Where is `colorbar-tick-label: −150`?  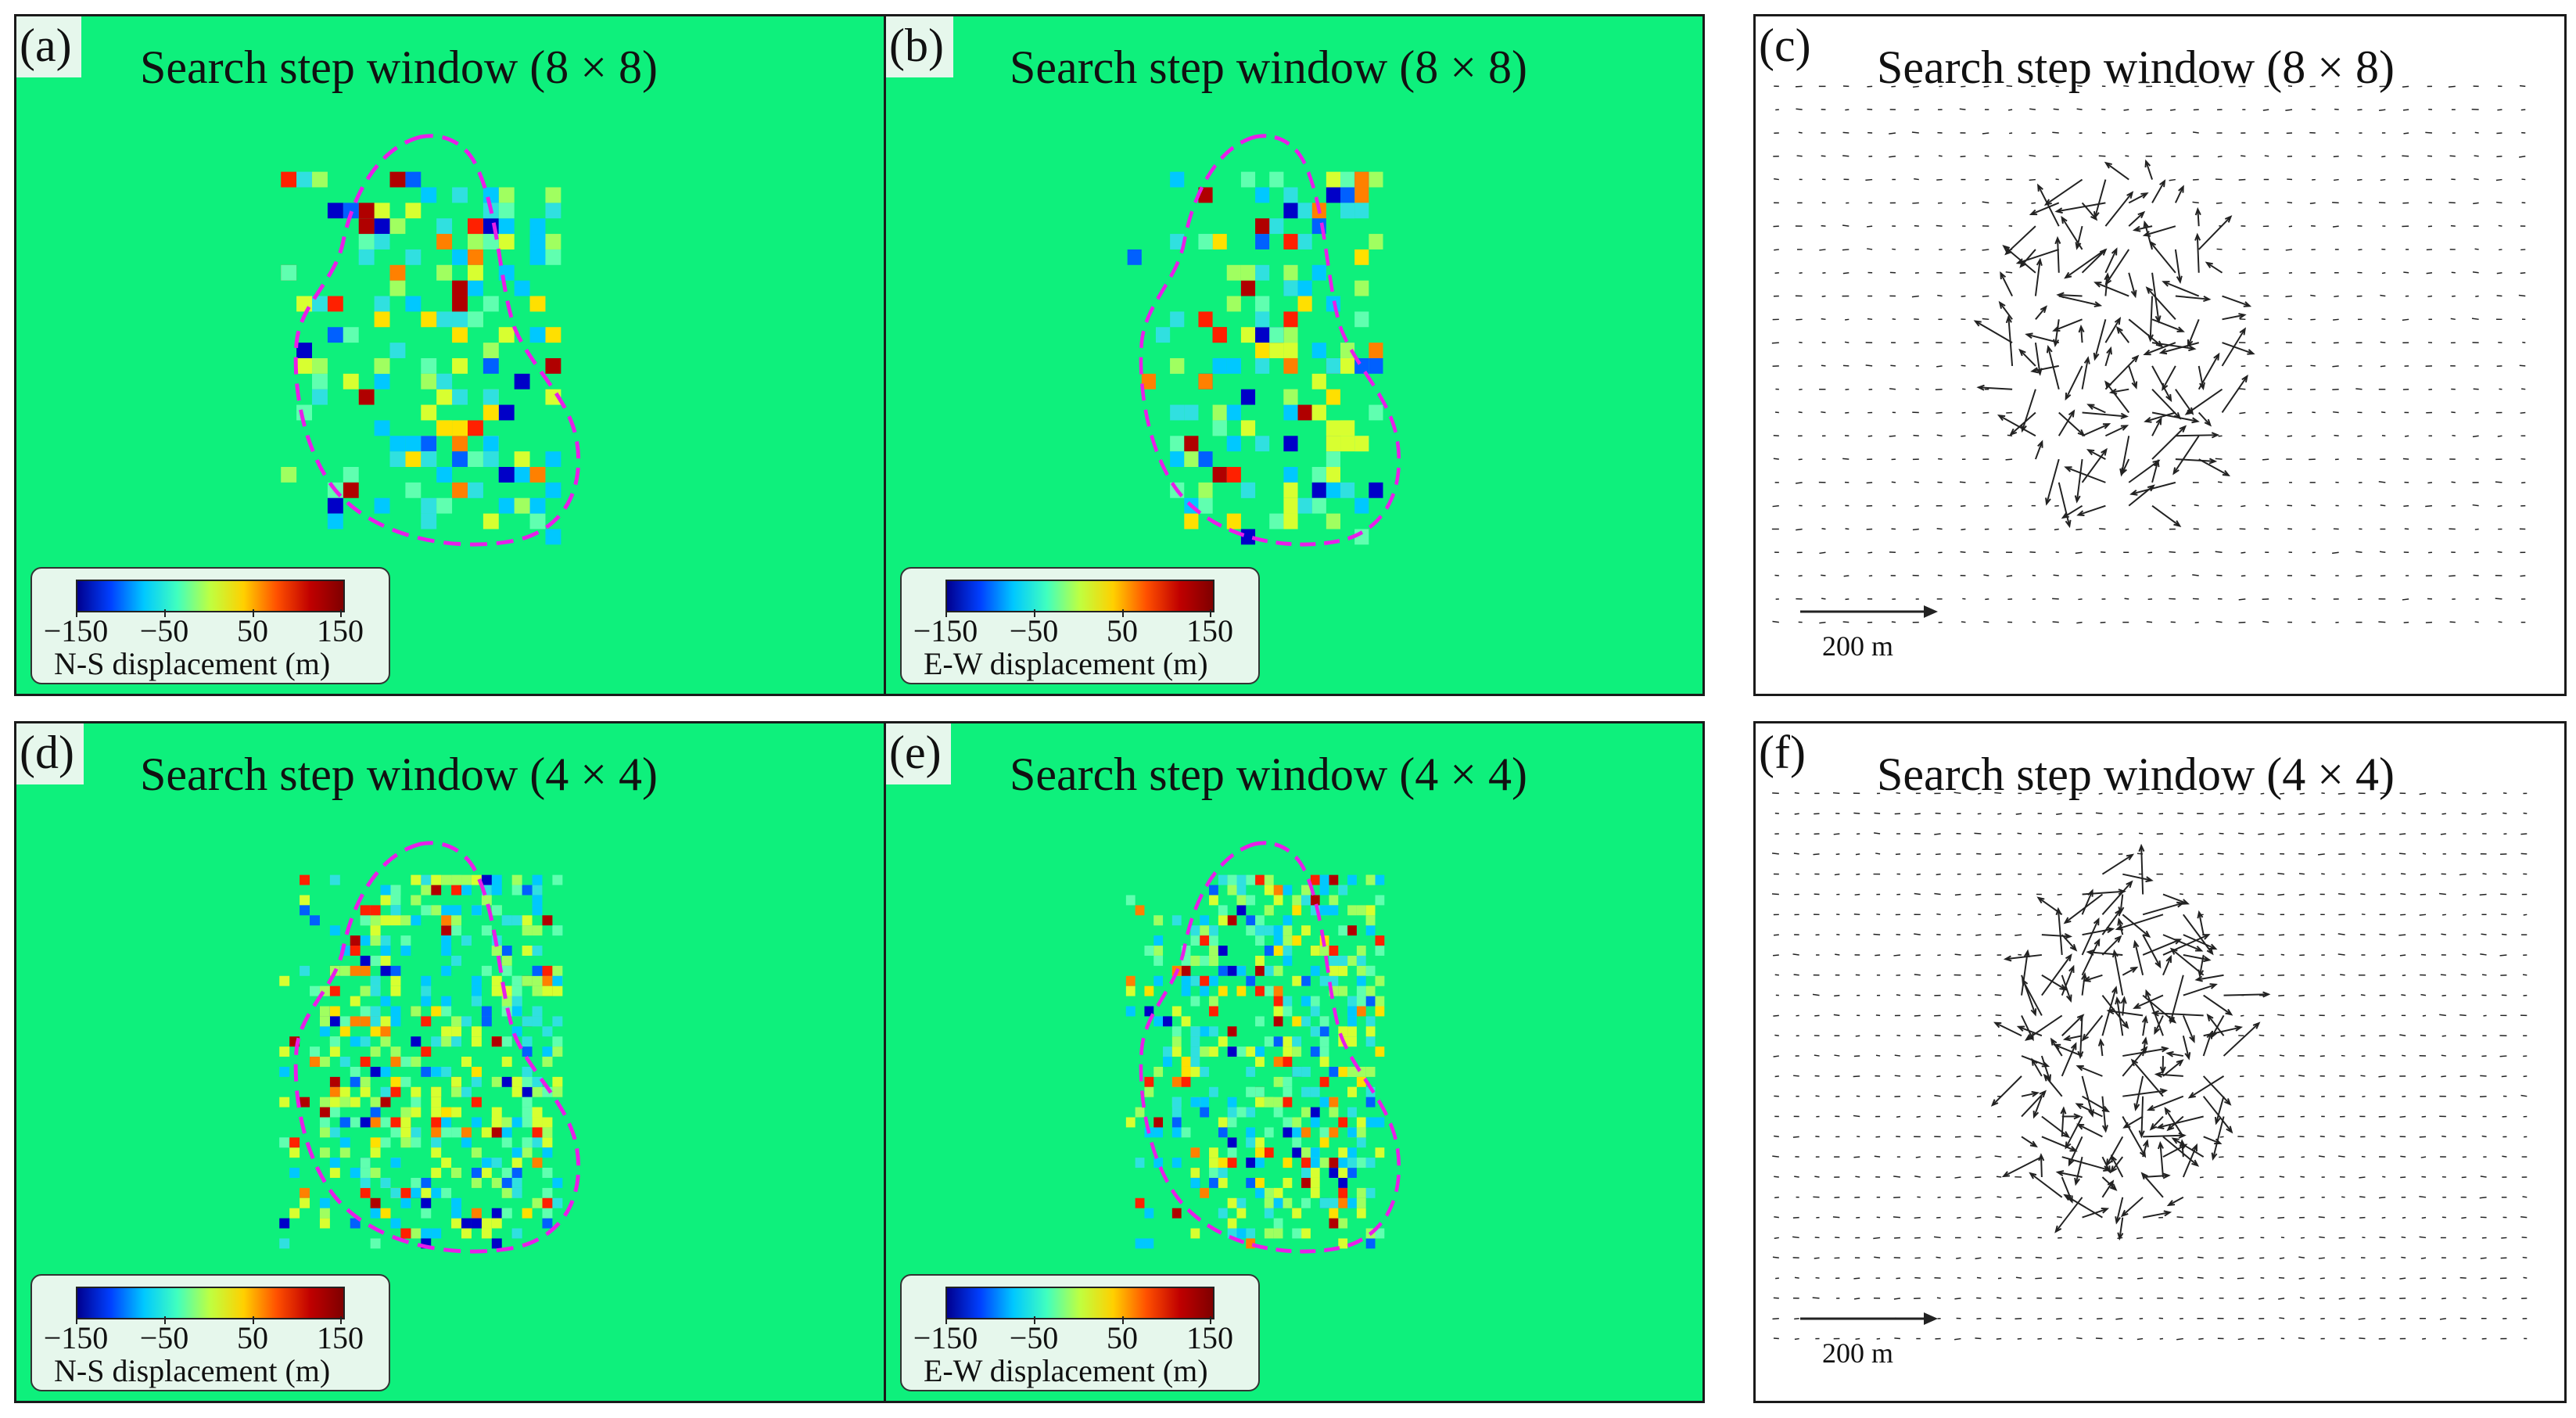
colorbar-tick-label: −150 is located at coordinates (76, 1337).